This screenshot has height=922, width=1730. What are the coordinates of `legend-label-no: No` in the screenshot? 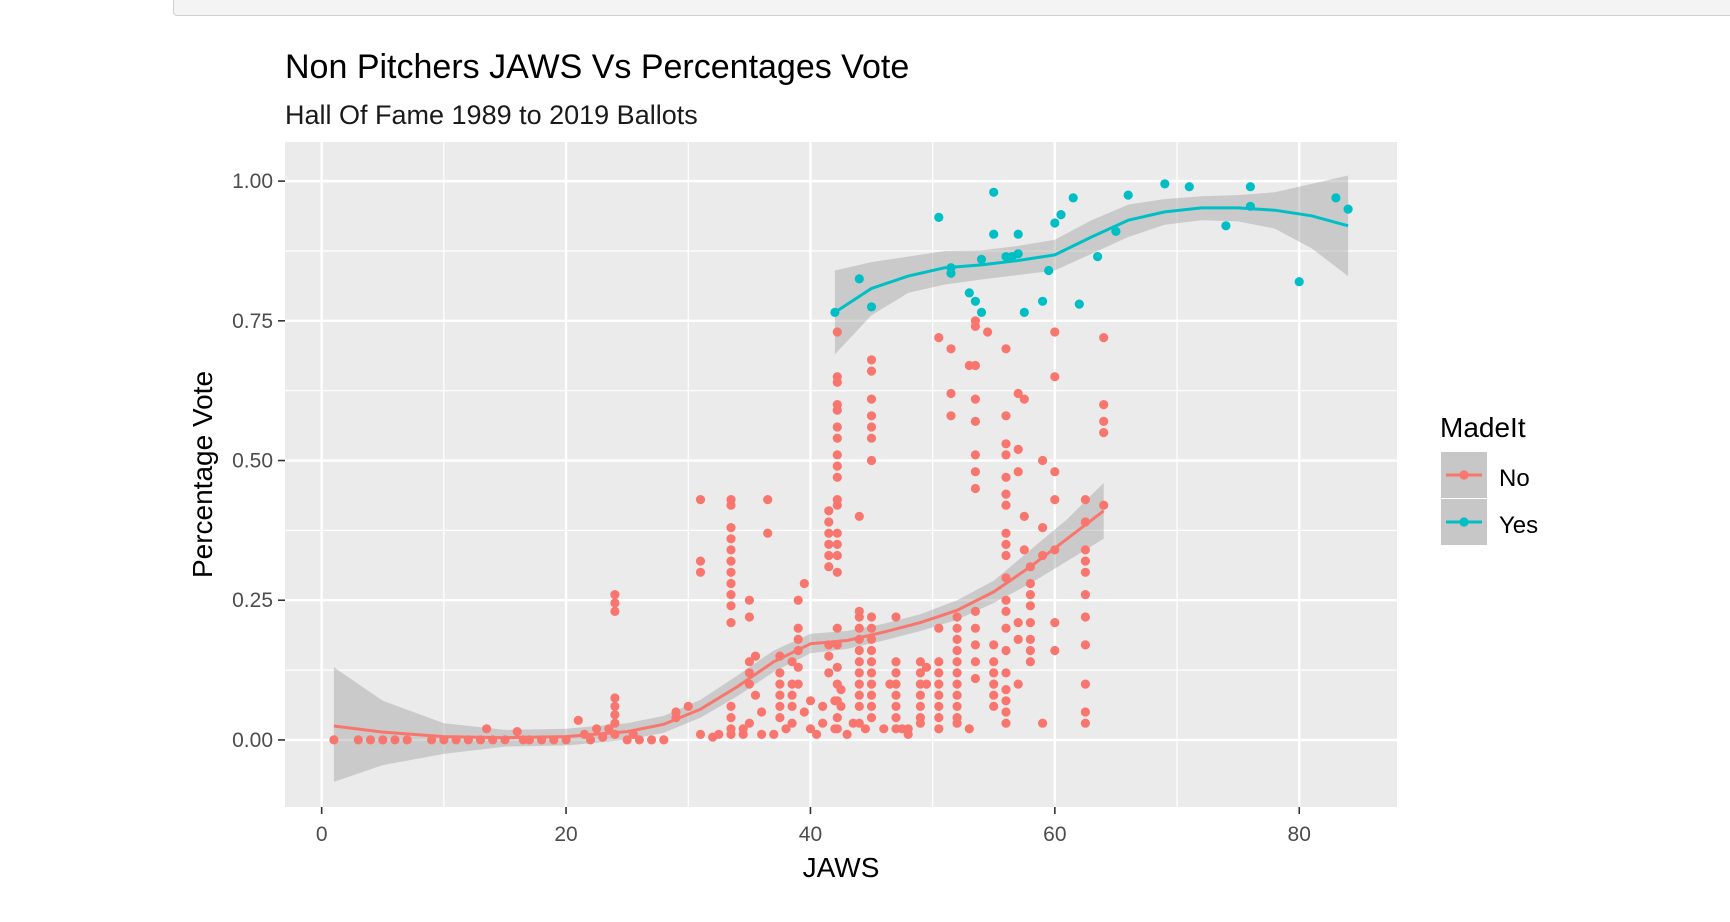 It's located at (1514, 478).